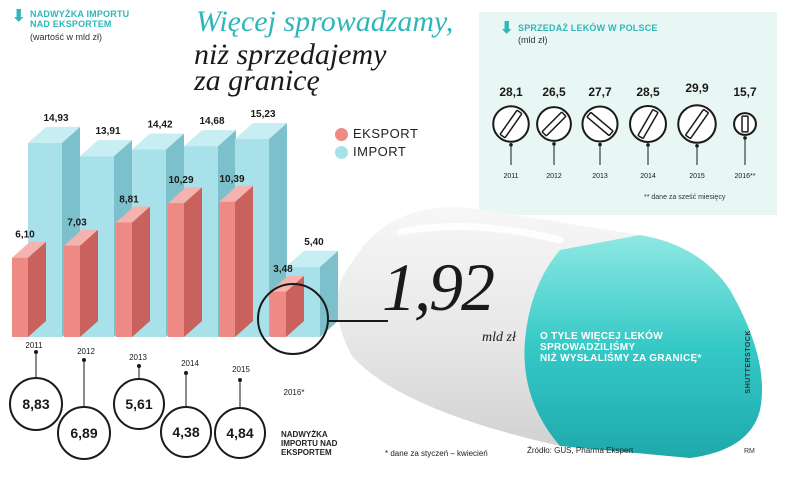  Describe the element at coordinates (37, 289) in the screenshot. I see `export-bar-2011-side` at that location.